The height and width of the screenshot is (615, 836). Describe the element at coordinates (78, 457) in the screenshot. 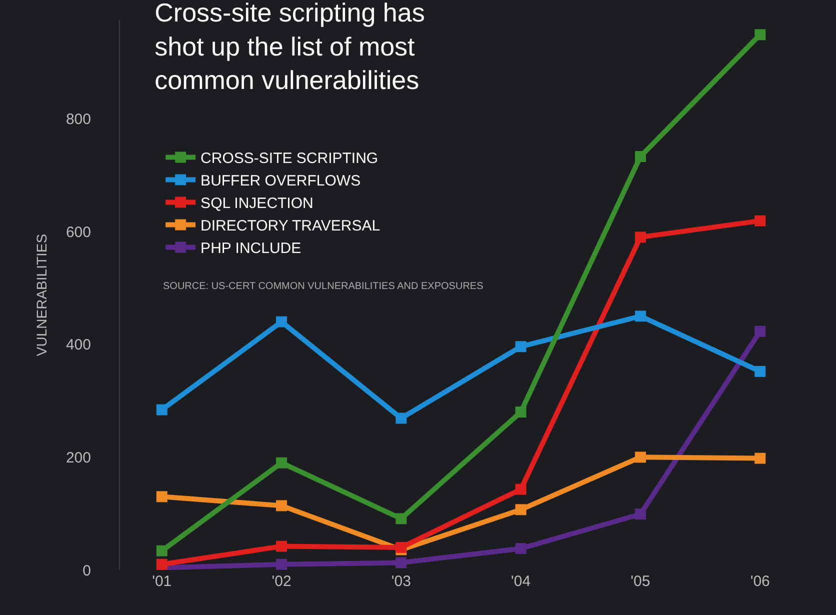

I see `y-tick-label: 200` at that location.